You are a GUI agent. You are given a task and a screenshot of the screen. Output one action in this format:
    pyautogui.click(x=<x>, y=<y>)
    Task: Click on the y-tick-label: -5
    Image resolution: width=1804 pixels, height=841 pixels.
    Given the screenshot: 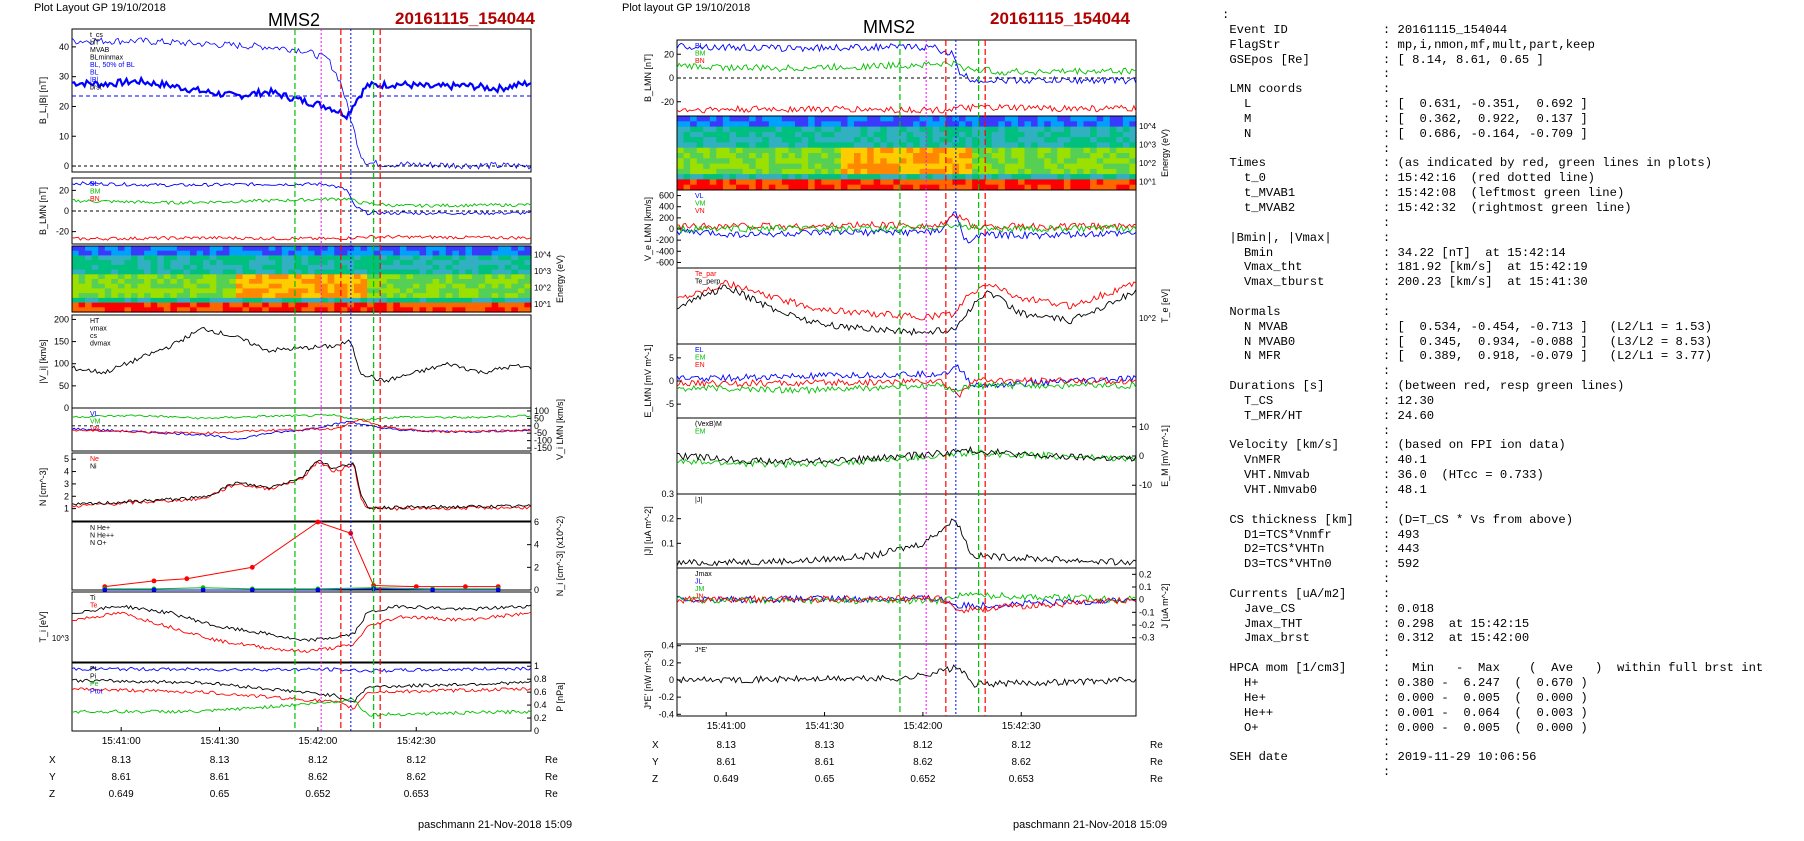 What is the action you would take?
    pyautogui.click(x=670, y=404)
    